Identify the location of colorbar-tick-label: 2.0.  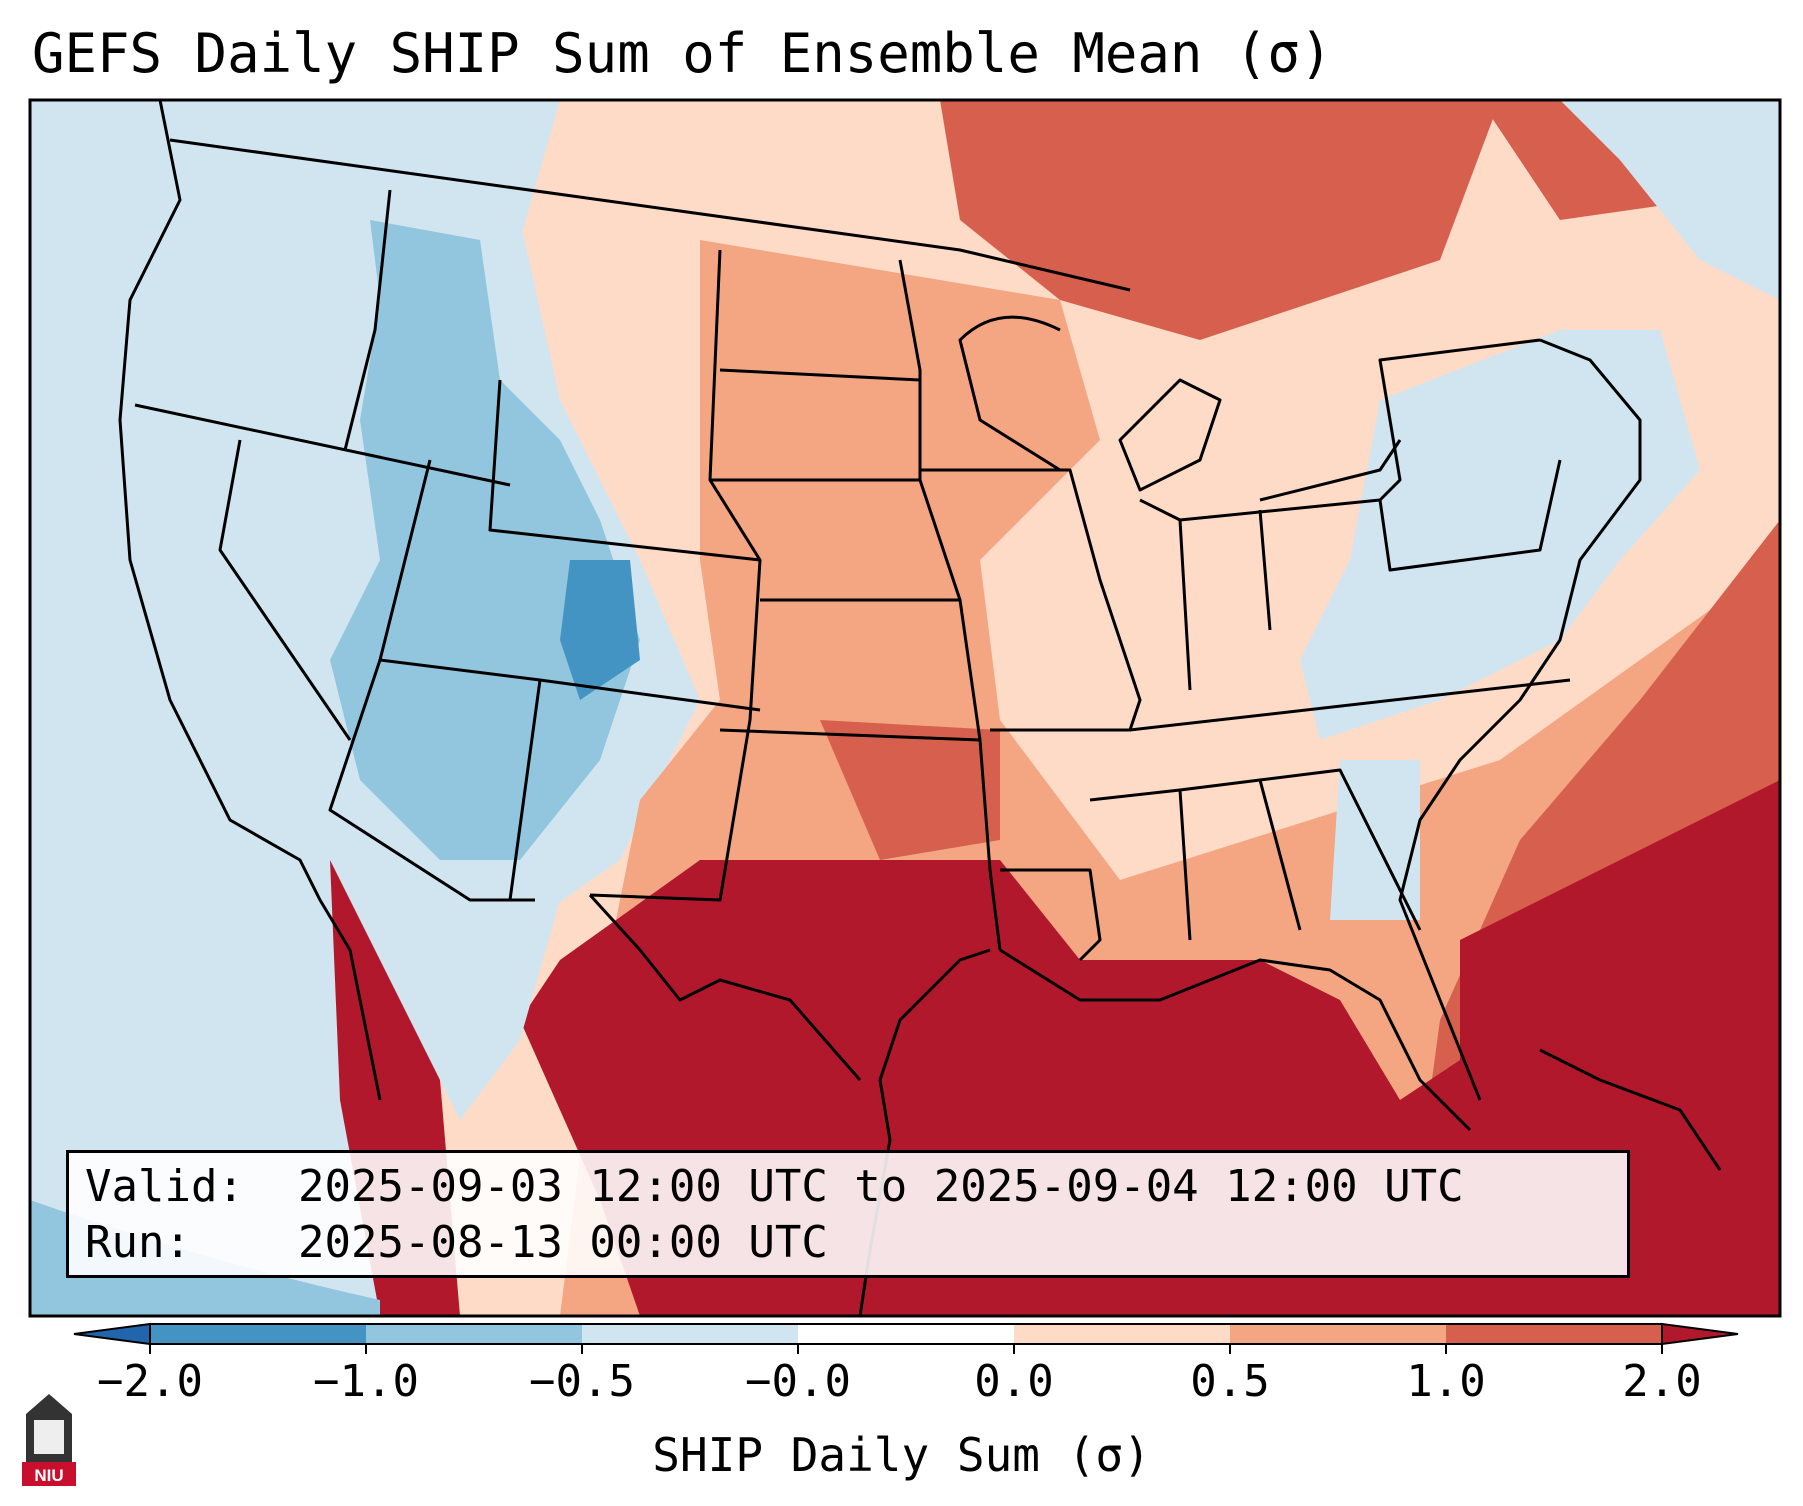
(1661, 1381).